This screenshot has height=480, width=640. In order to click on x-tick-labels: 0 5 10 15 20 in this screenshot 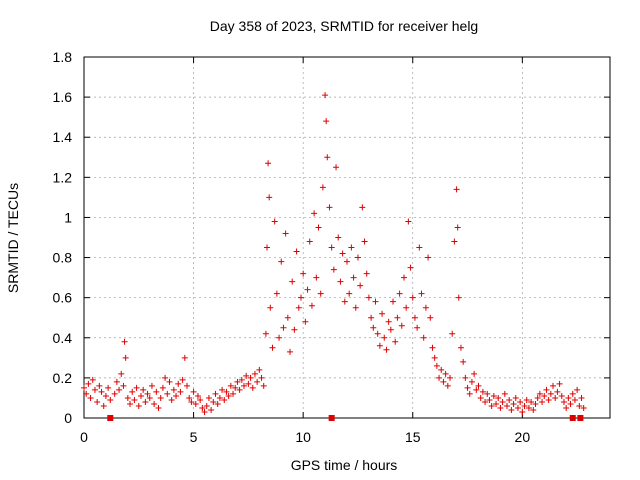, I will do `click(305, 437)`.